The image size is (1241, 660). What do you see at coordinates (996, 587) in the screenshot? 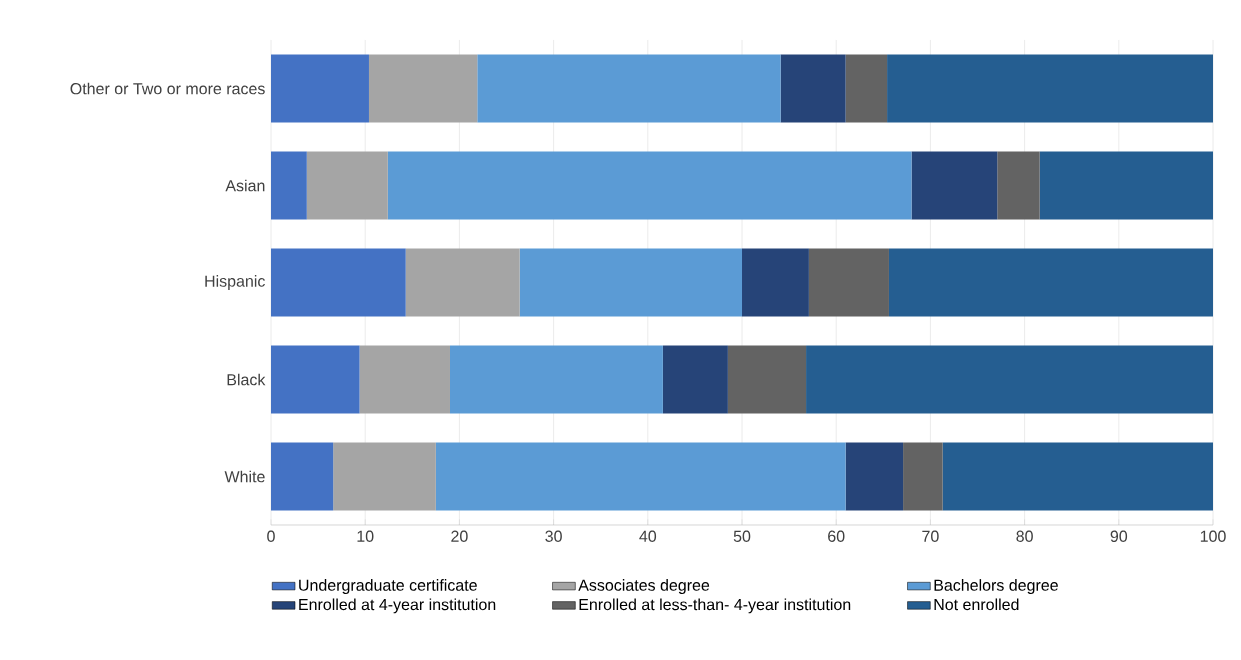
I see `legend-label: Bachelors degree` at bounding box center [996, 587].